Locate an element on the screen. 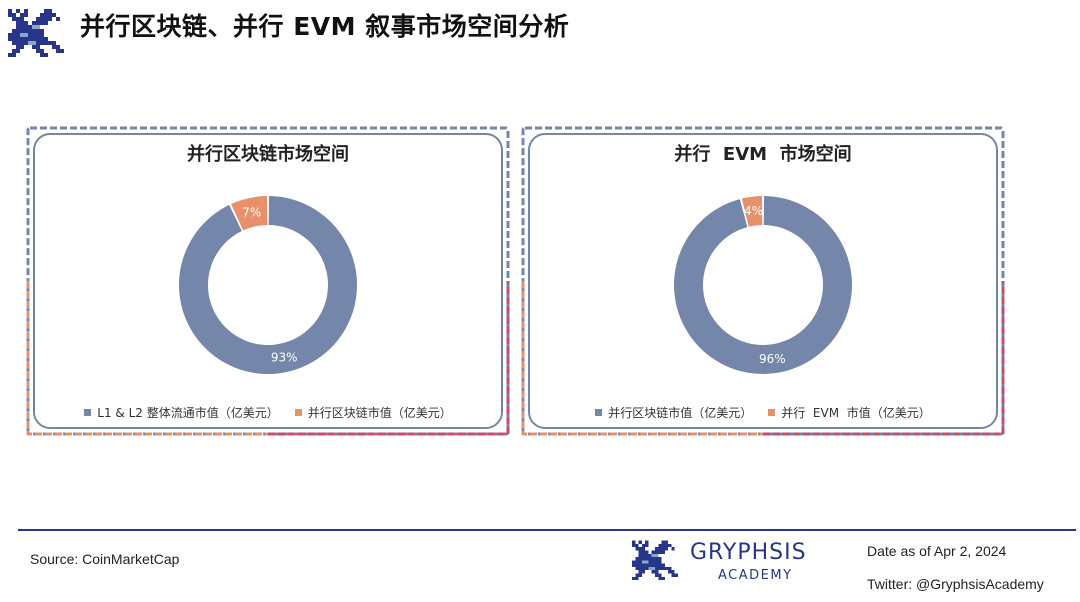 This screenshot has width=1080, height=602. page-title: 并行区块链、并行 EVM 叙事市场空间分析 is located at coordinates (325, 26).